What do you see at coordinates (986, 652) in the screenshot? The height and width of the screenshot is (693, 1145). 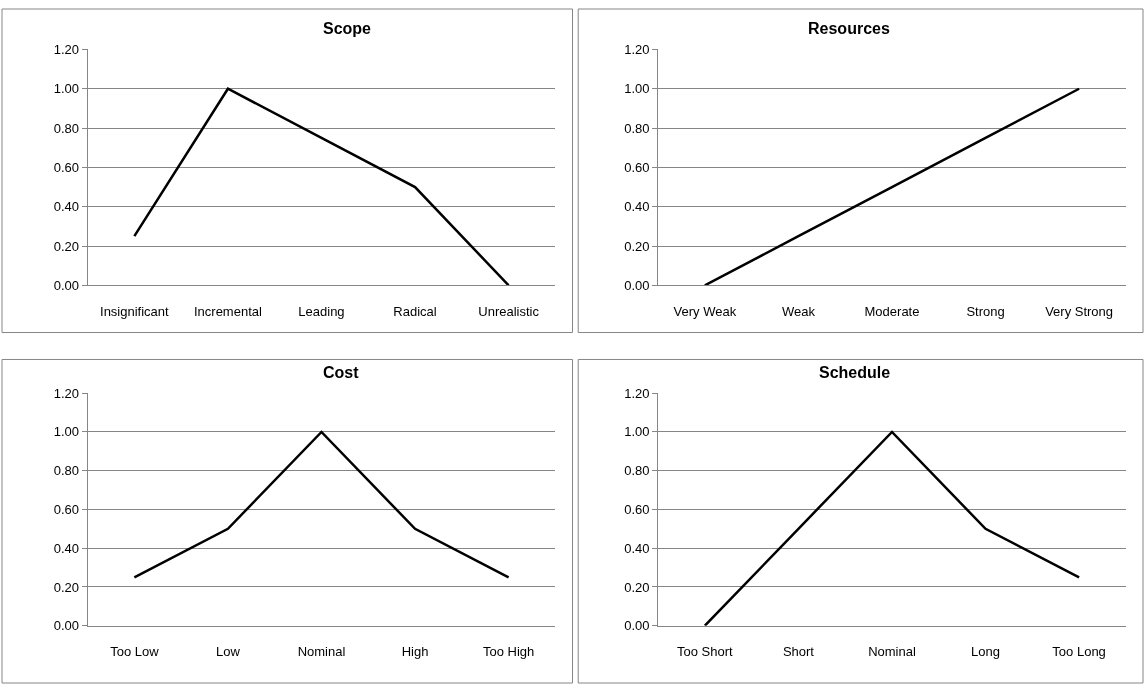 I see `x-tick-label: Long` at bounding box center [986, 652].